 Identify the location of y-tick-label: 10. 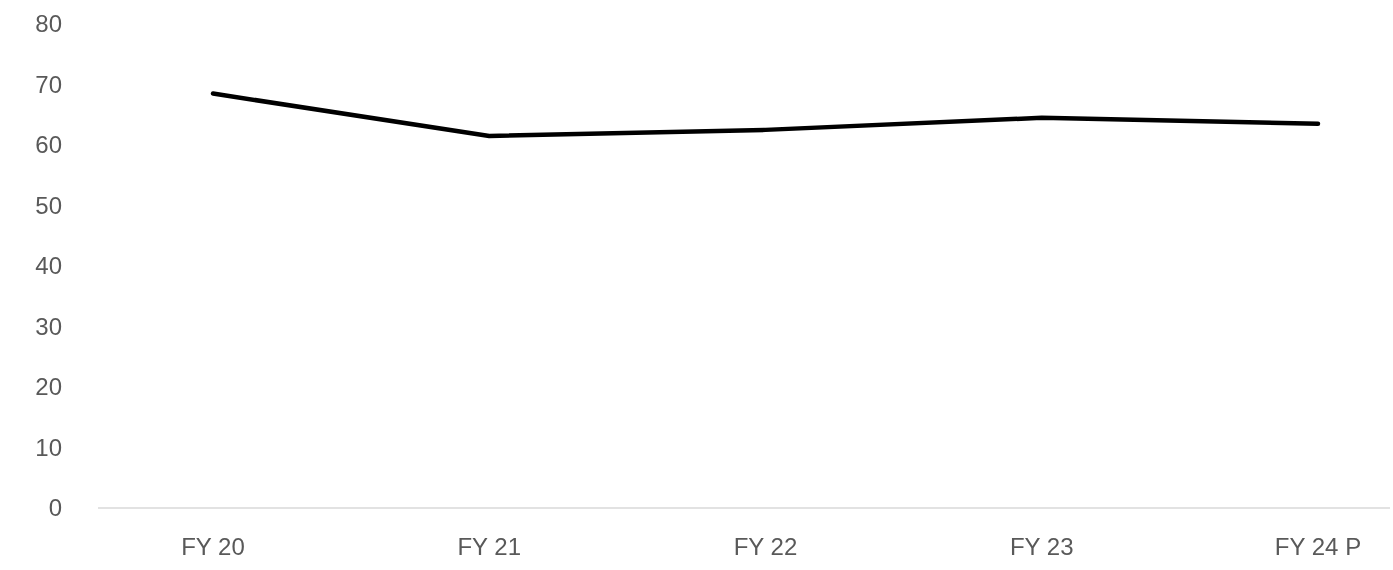
(48, 447).